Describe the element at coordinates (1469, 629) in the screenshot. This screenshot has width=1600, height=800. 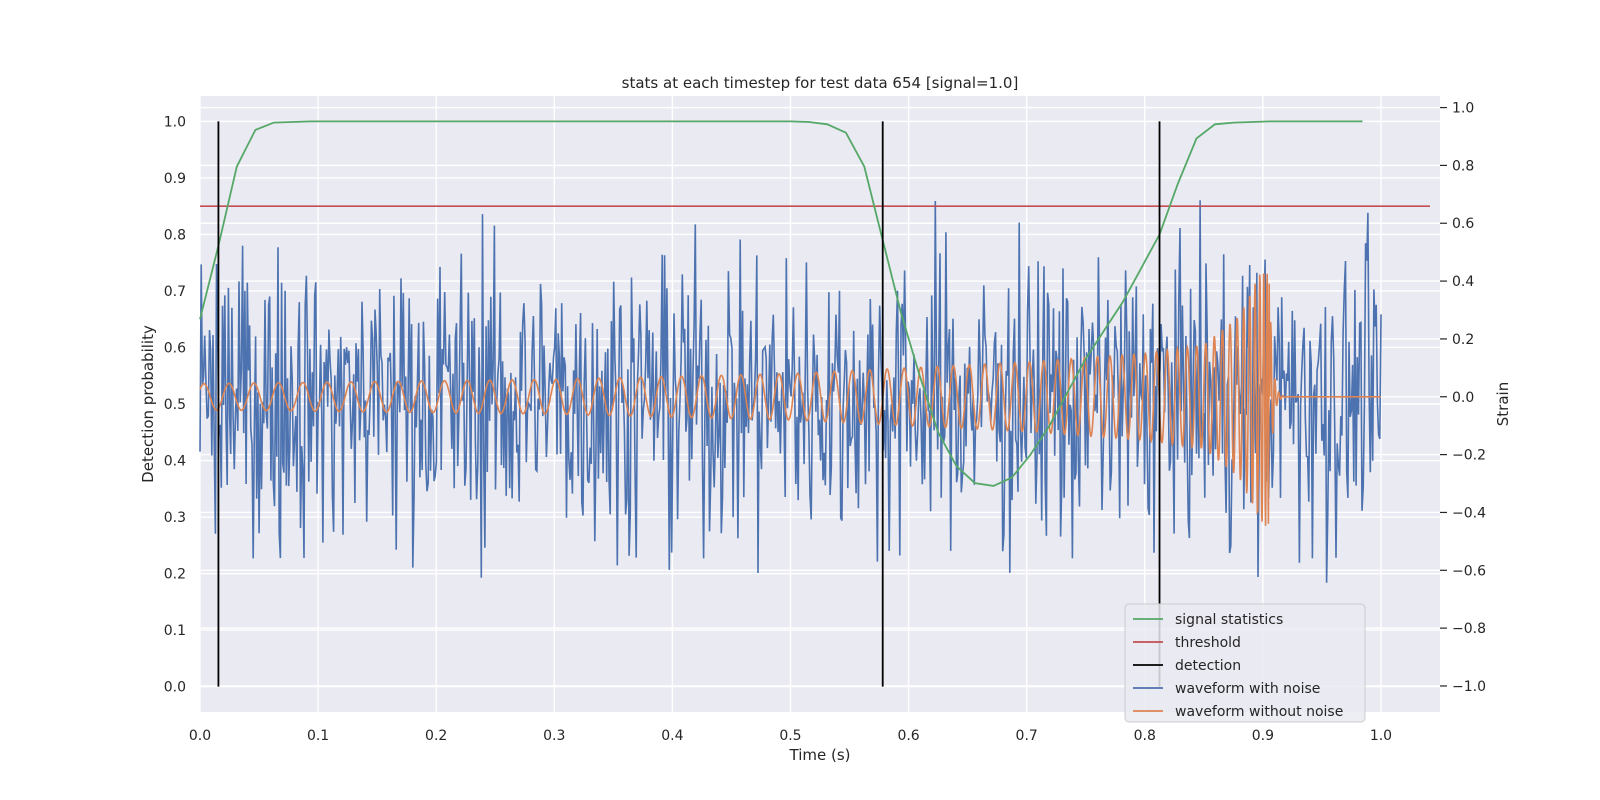
I see `y2-tick-label: −0.8` at that location.